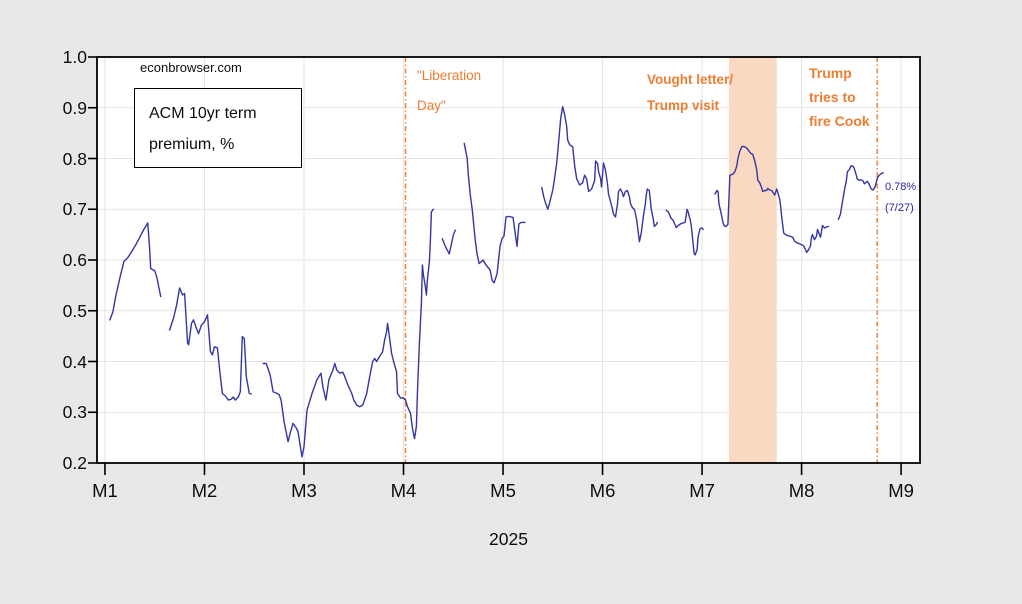 Image resolution: width=1022 pixels, height=604 pixels. I want to click on annotation-liberation-day-line-1: "Liberation, so click(449, 75).